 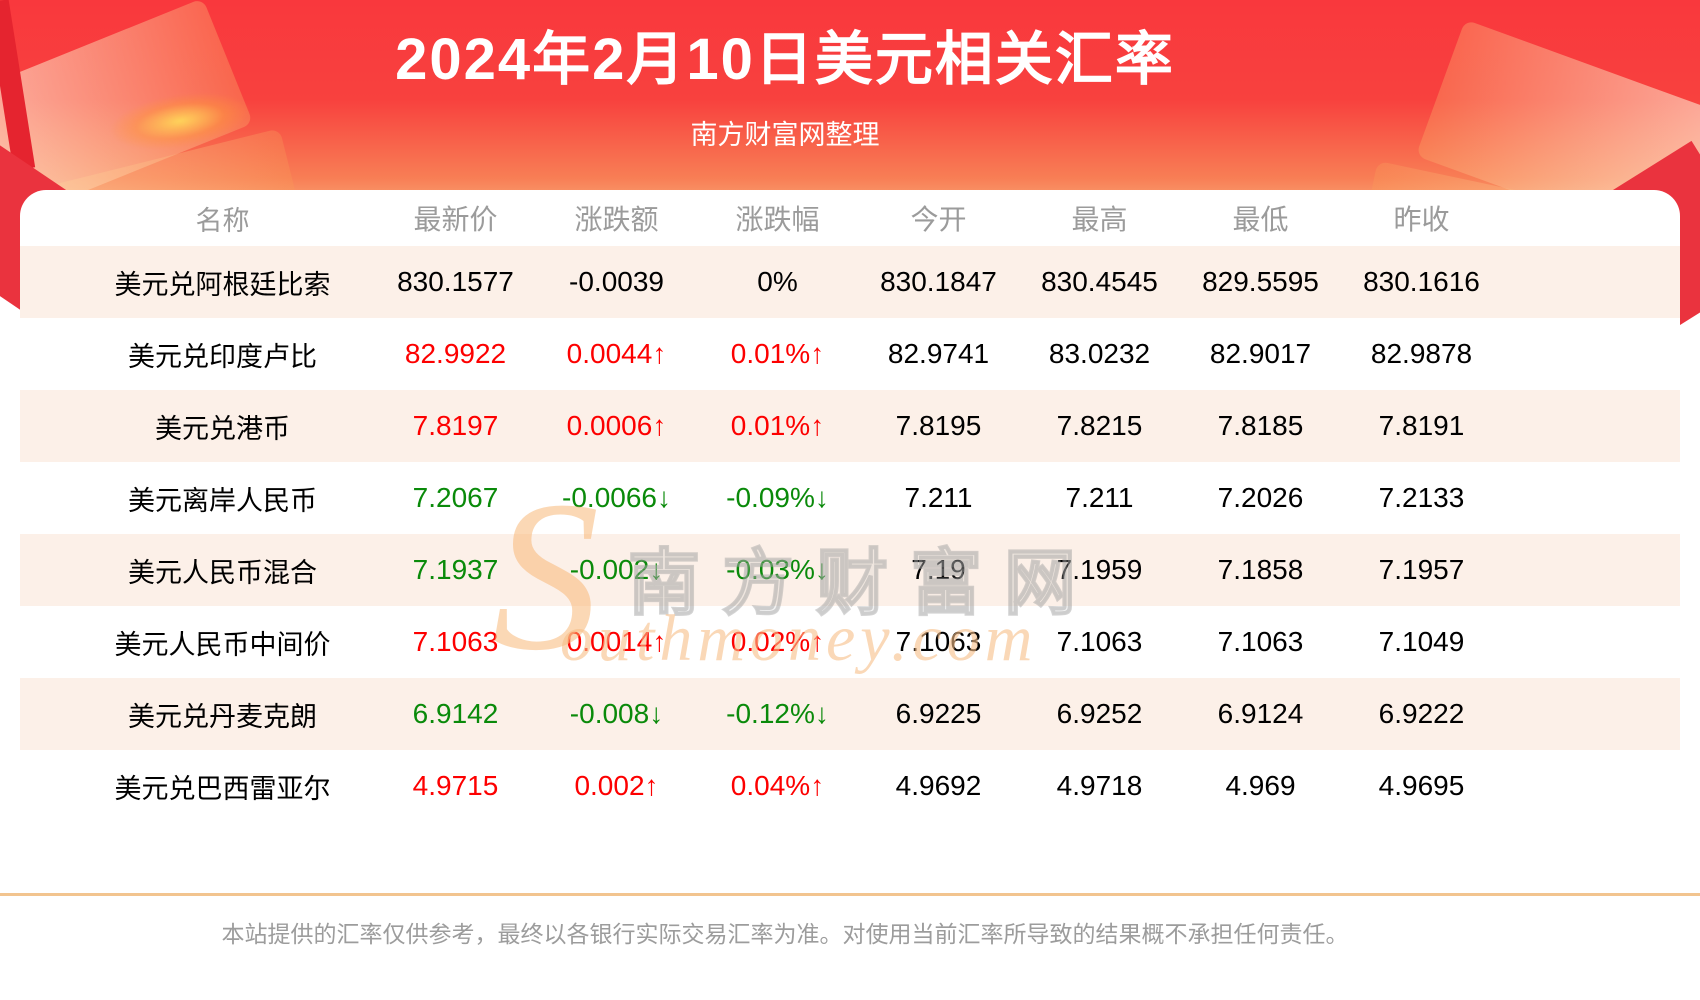 I want to click on cell-open: 7.8195, so click(x=938, y=425).